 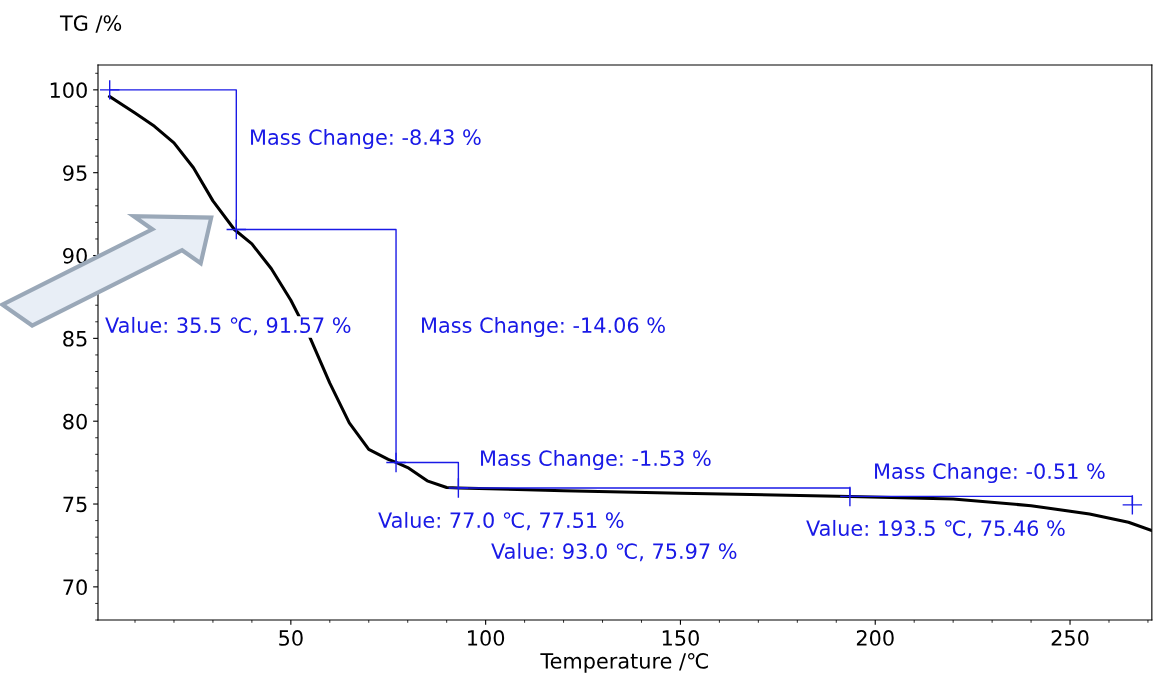 What do you see at coordinates (624, 663) in the screenshot?
I see `x-axis-title: Temperature /℃` at bounding box center [624, 663].